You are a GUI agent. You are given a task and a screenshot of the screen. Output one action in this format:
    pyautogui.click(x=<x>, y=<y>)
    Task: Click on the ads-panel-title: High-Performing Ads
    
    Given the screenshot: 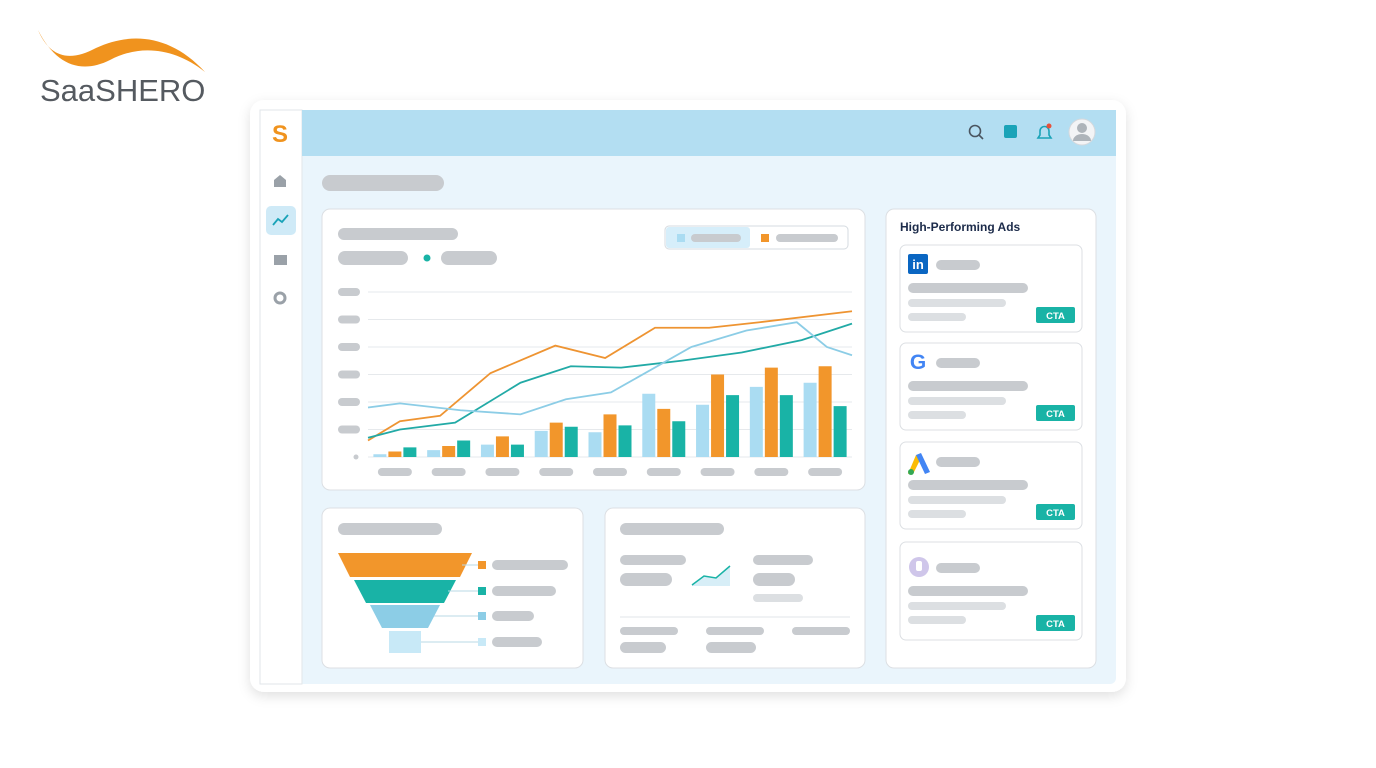 What is the action you would take?
    pyautogui.click(x=960, y=227)
    